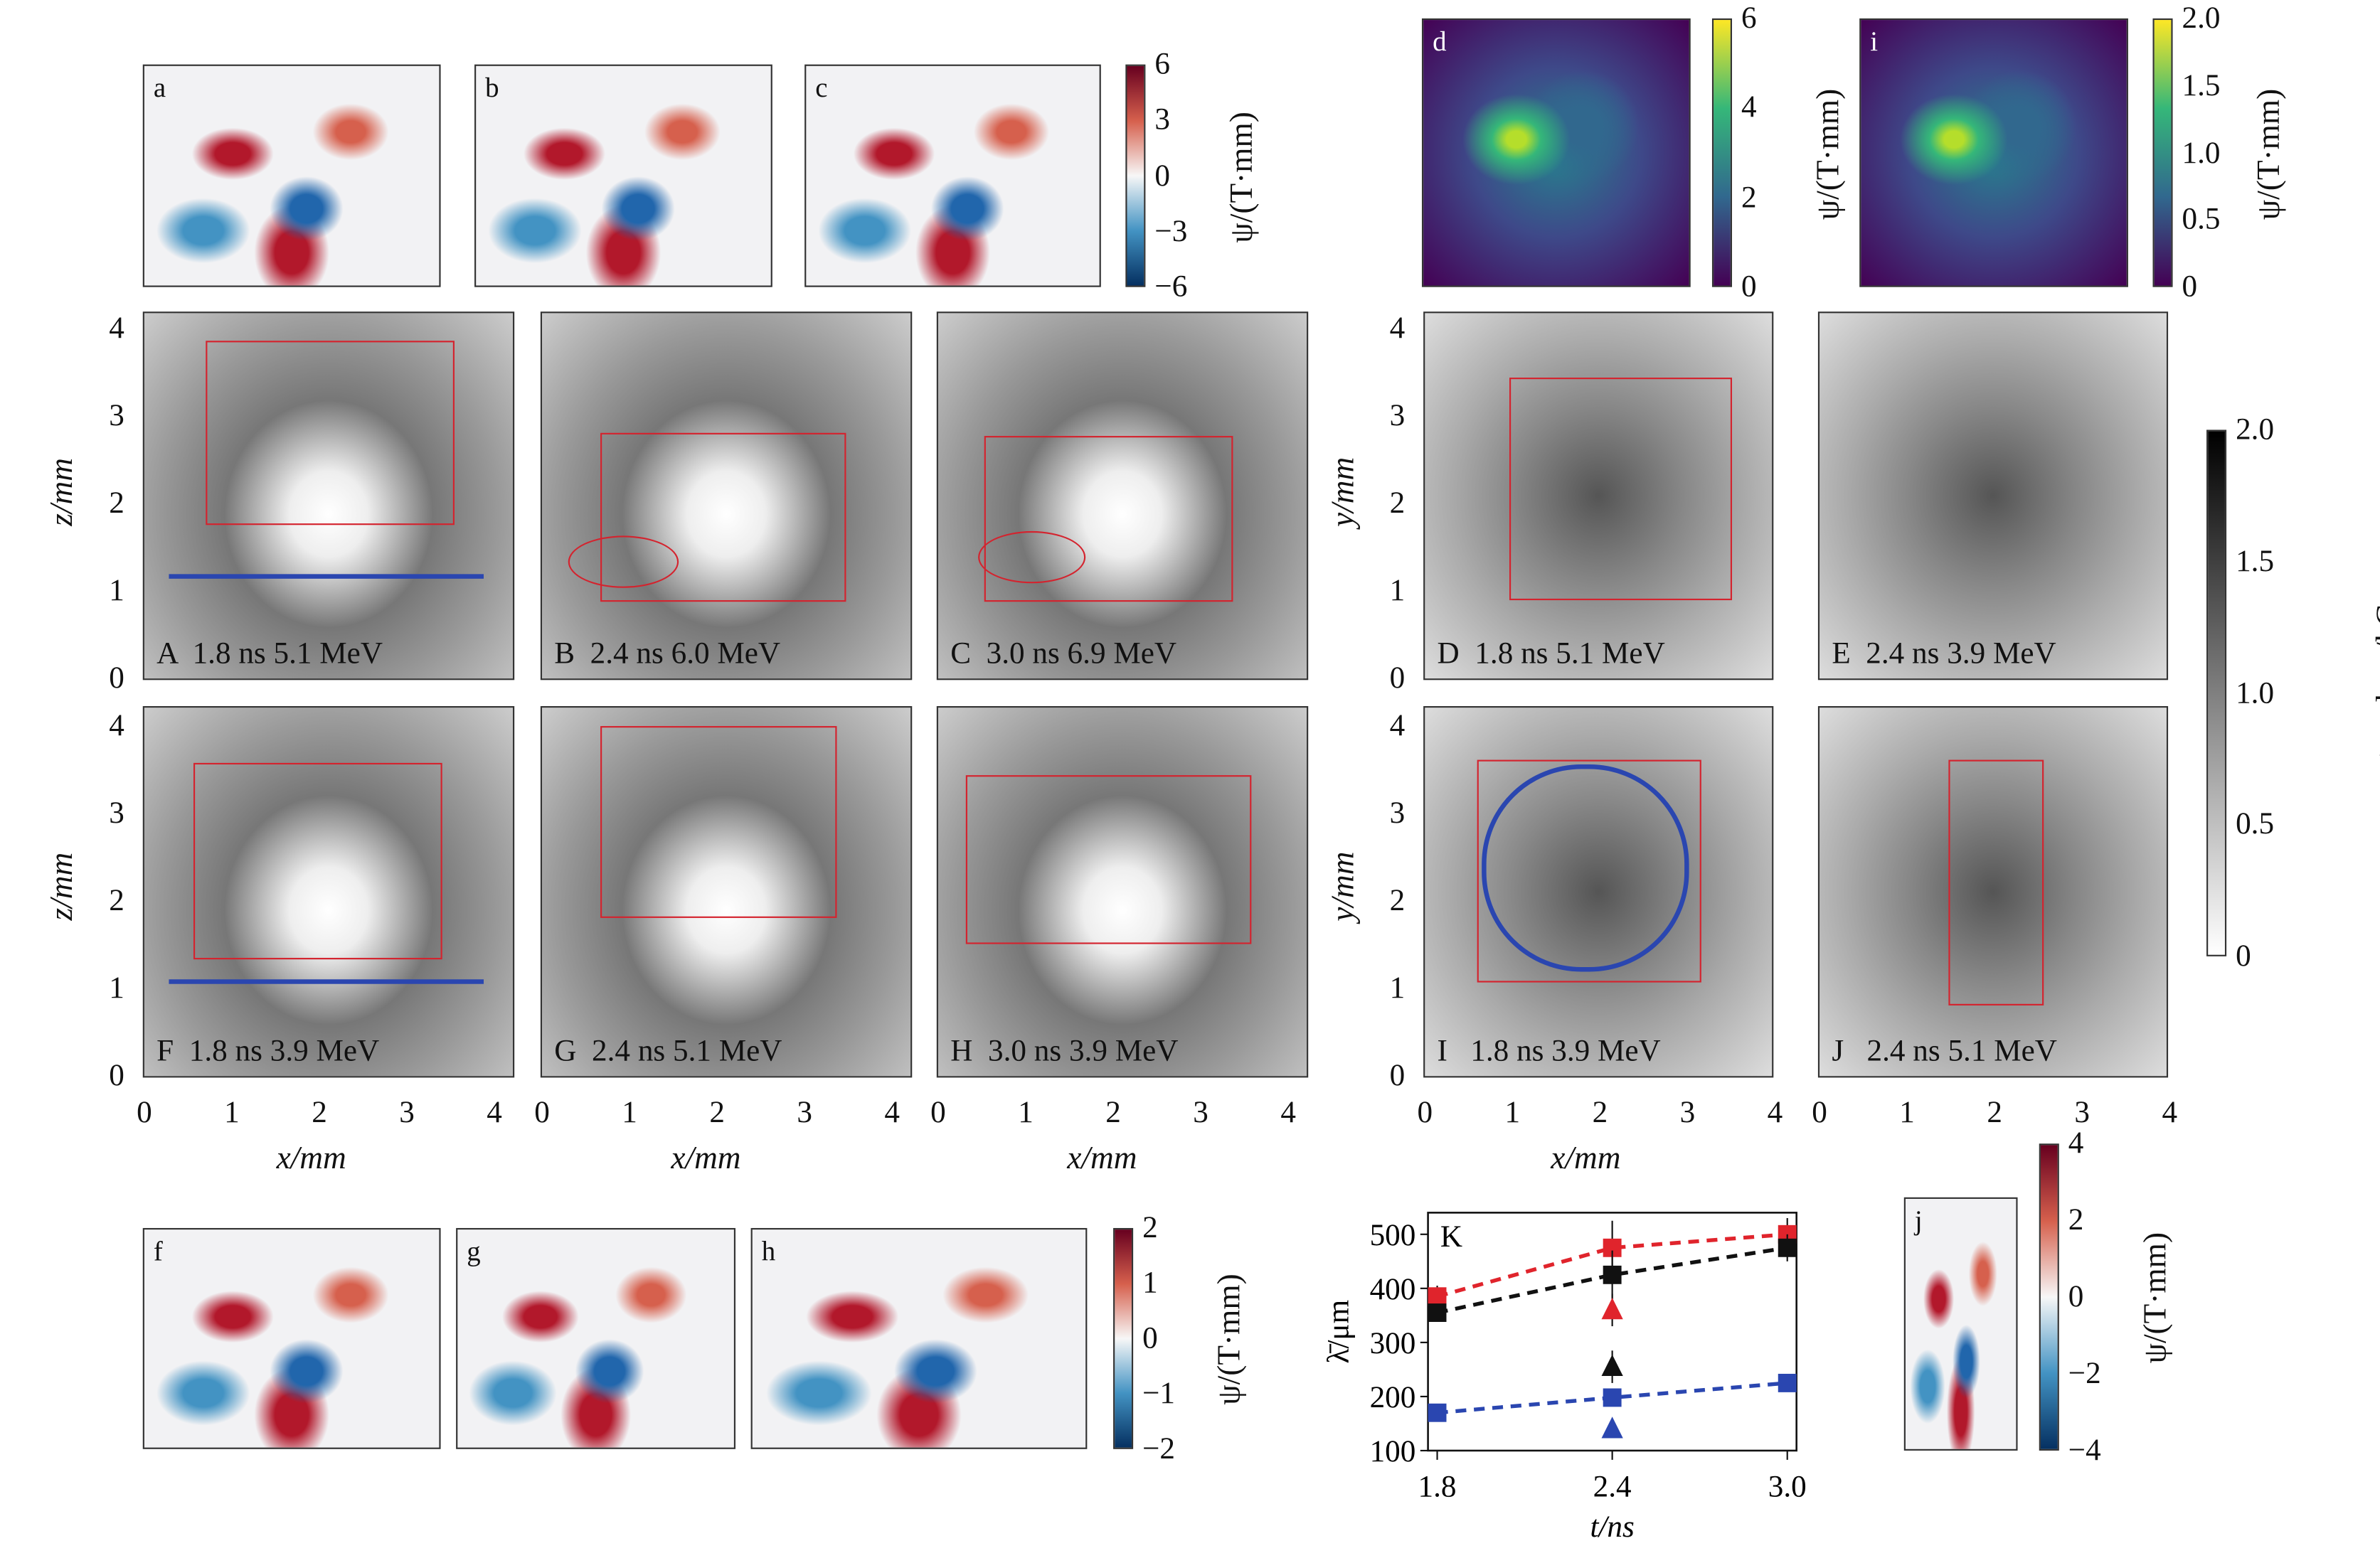 This screenshot has width=2380, height=1558. I want to click on panel-label: E 2.4 ns 3.9 MeV, so click(1944, 653).